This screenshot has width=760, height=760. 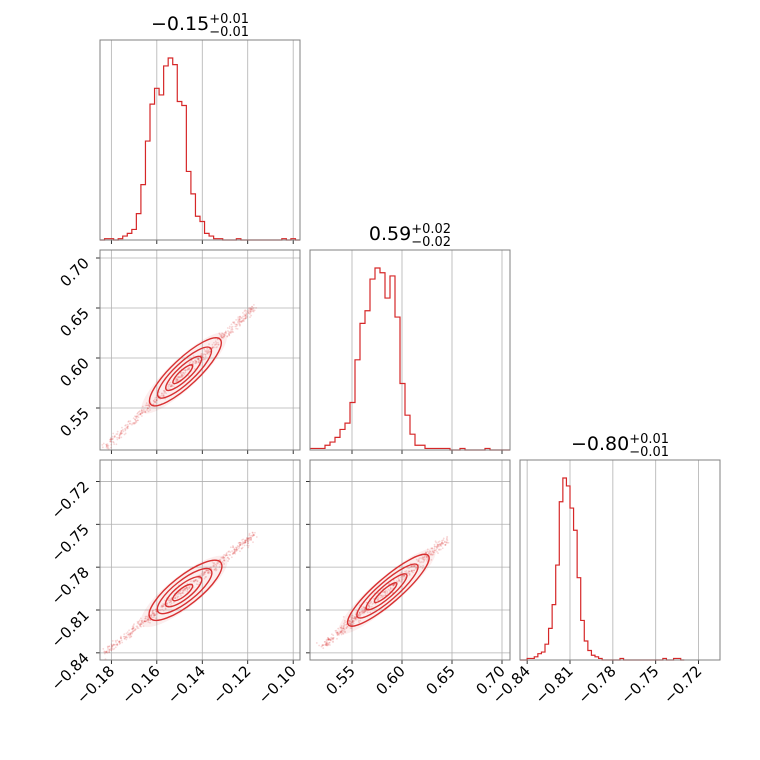 What do you see at coordinates (410, 338) in the screenshot?
I see `histogram-panel-1: 0.59+0.02−0.02` at bounding box center [410, 338].